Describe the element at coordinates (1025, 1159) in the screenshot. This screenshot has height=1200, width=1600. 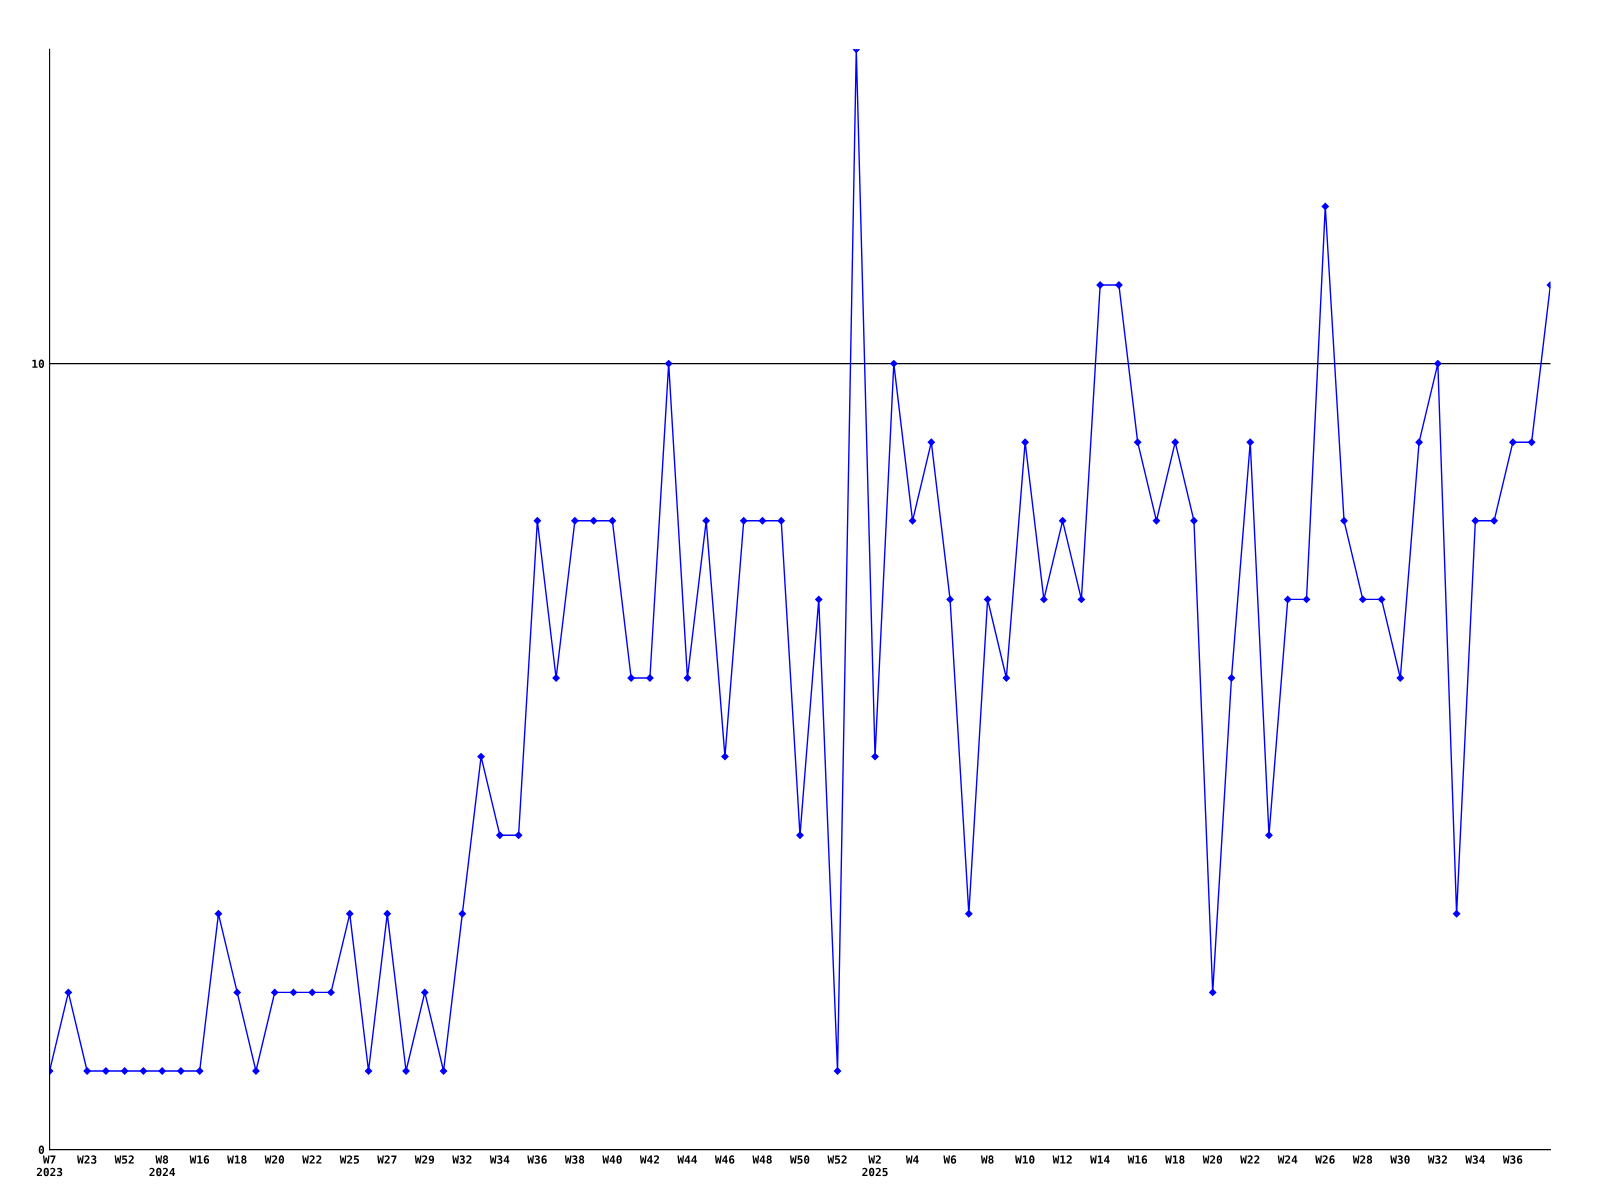
I see `x-tick-label: W10` at that location.